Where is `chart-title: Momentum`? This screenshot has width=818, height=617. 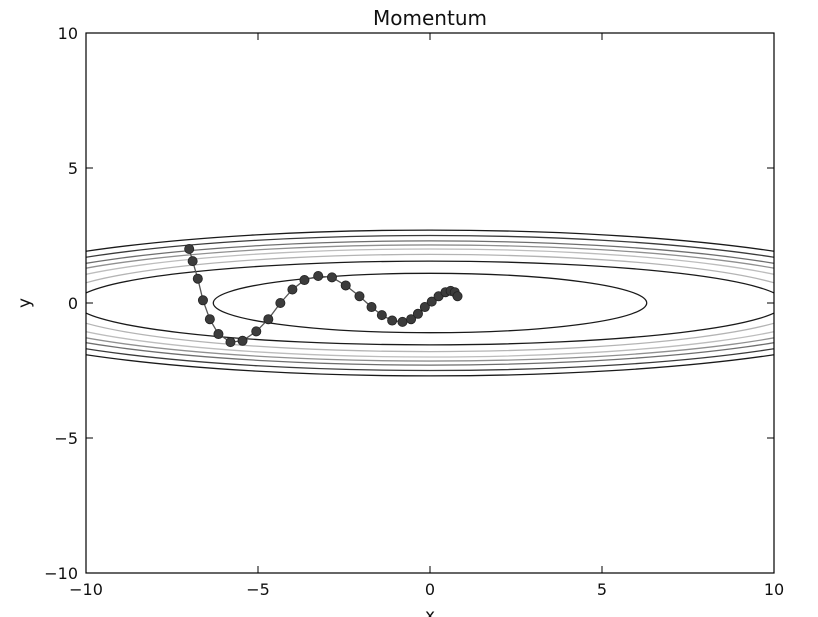 chart-title: Momentum is located at coordinates (430, 18).